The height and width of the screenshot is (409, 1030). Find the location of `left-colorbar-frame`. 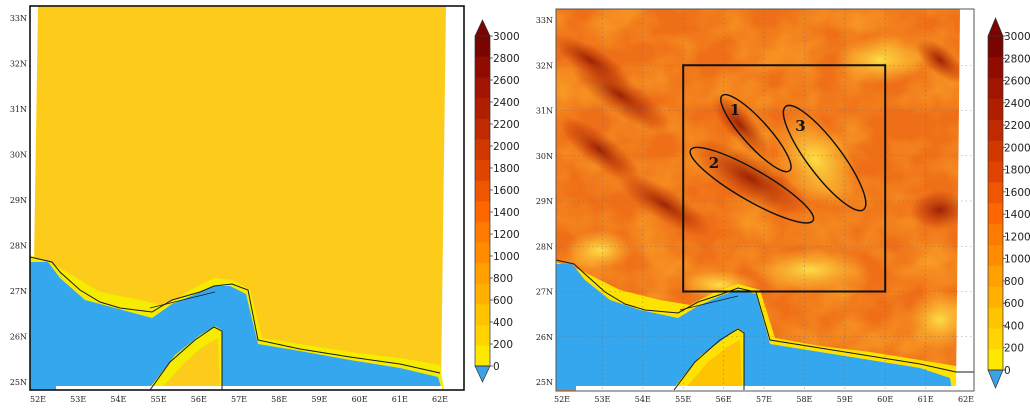

left-colorbar-frame is located at coordinates (482, 201).